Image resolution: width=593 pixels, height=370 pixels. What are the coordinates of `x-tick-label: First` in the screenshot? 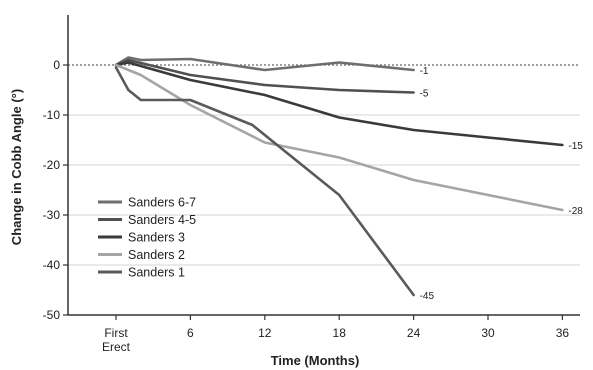 It's located at (116, 333).